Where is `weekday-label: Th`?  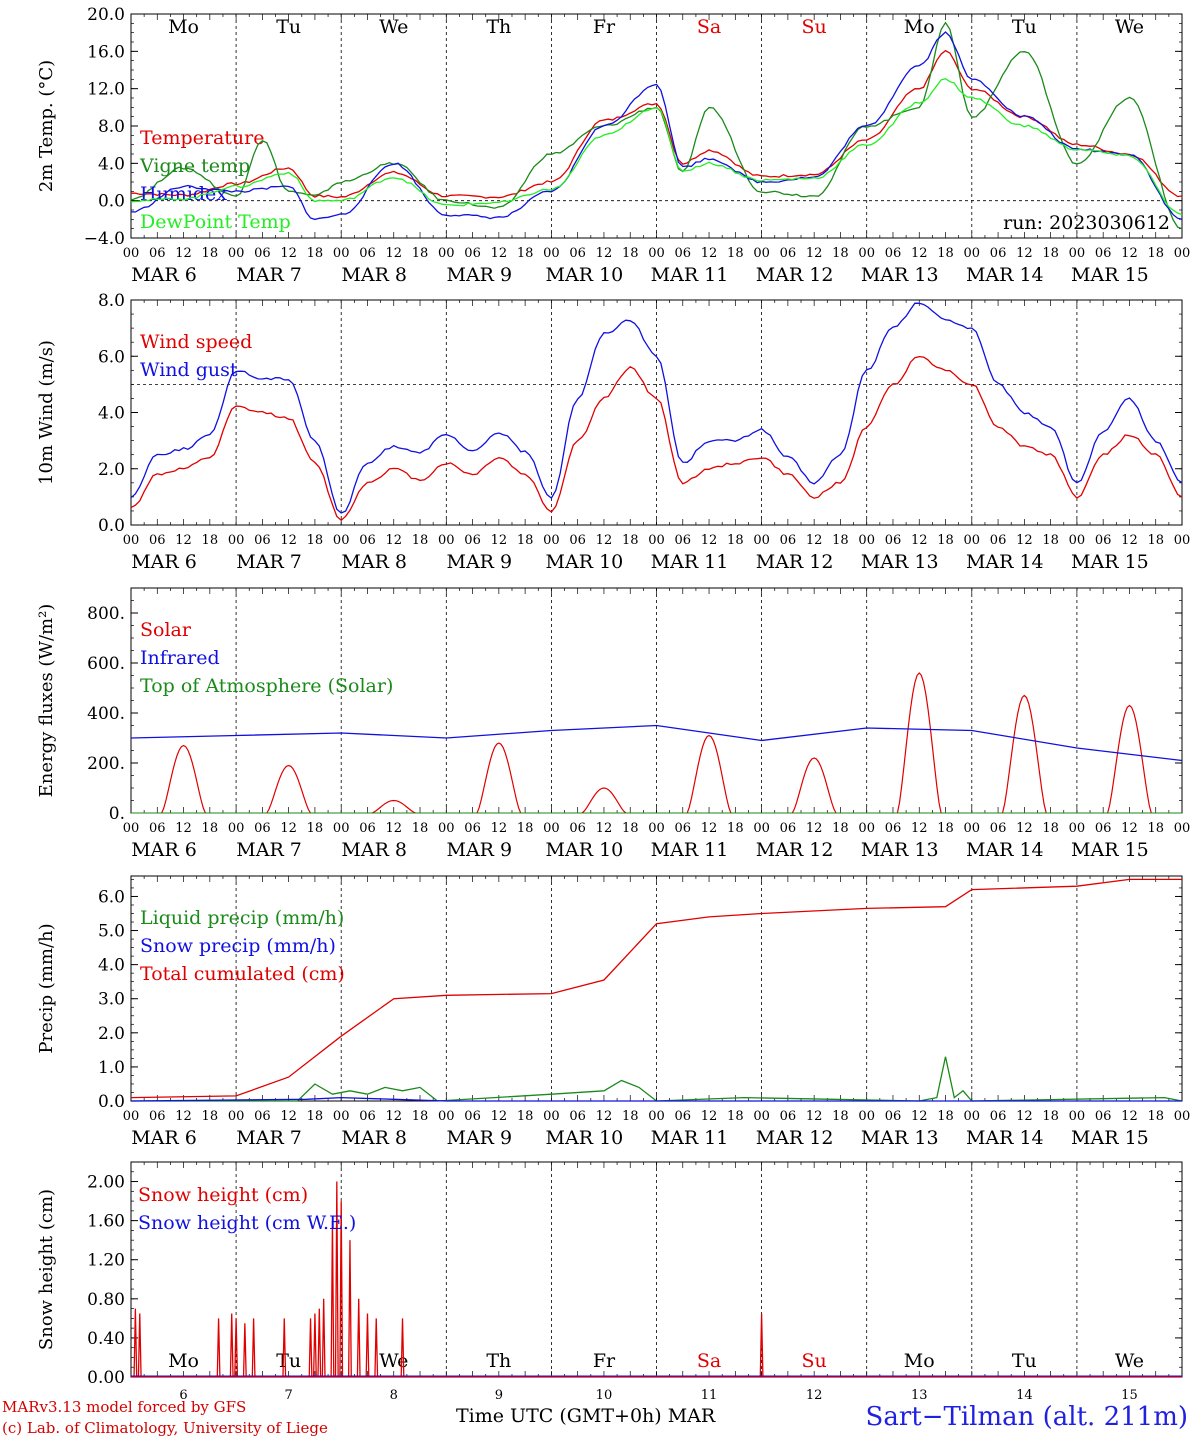 weekday-label: Th is located at coordinates (498, 1361).